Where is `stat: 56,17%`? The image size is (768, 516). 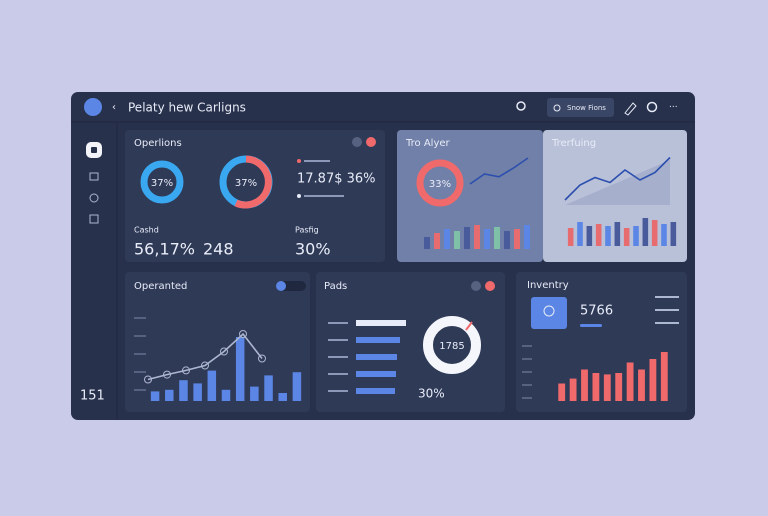
stat: 56,17% is located at coordinates (164, 249).